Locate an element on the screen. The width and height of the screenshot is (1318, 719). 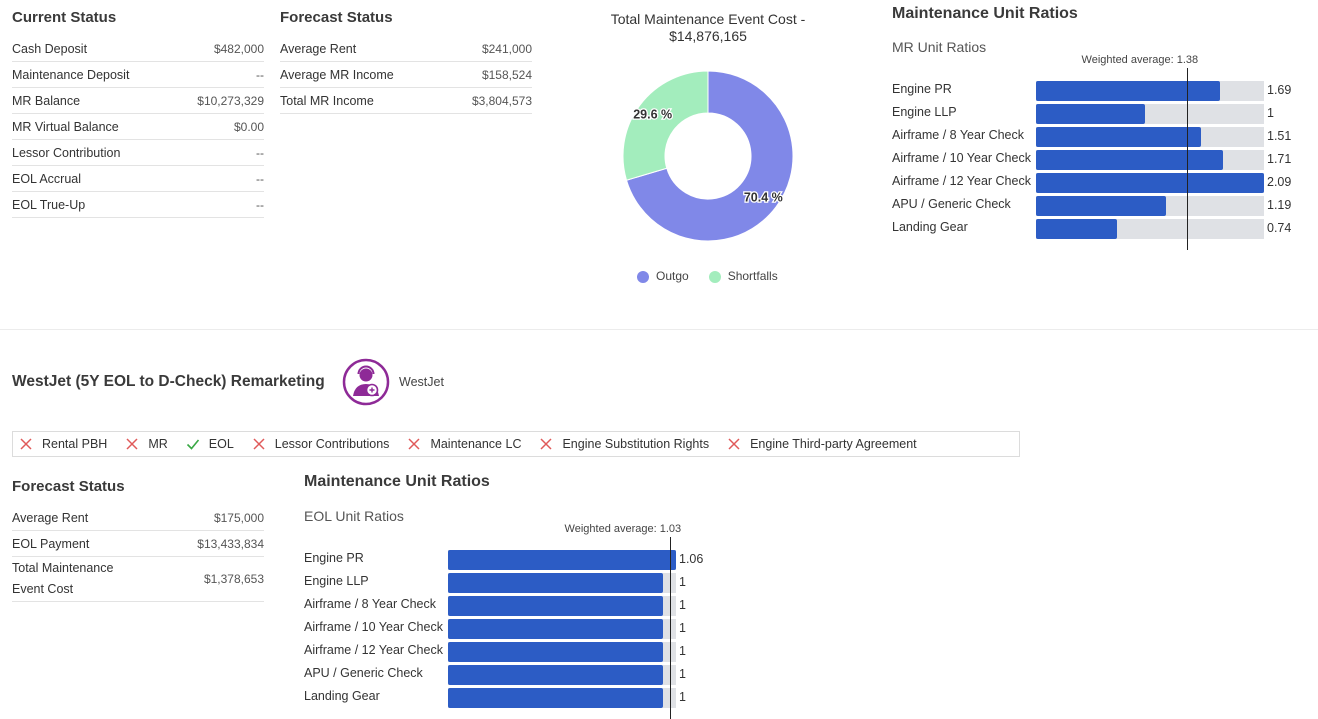
kv-label: EOL Accrual is located at coordinates (47, 178).